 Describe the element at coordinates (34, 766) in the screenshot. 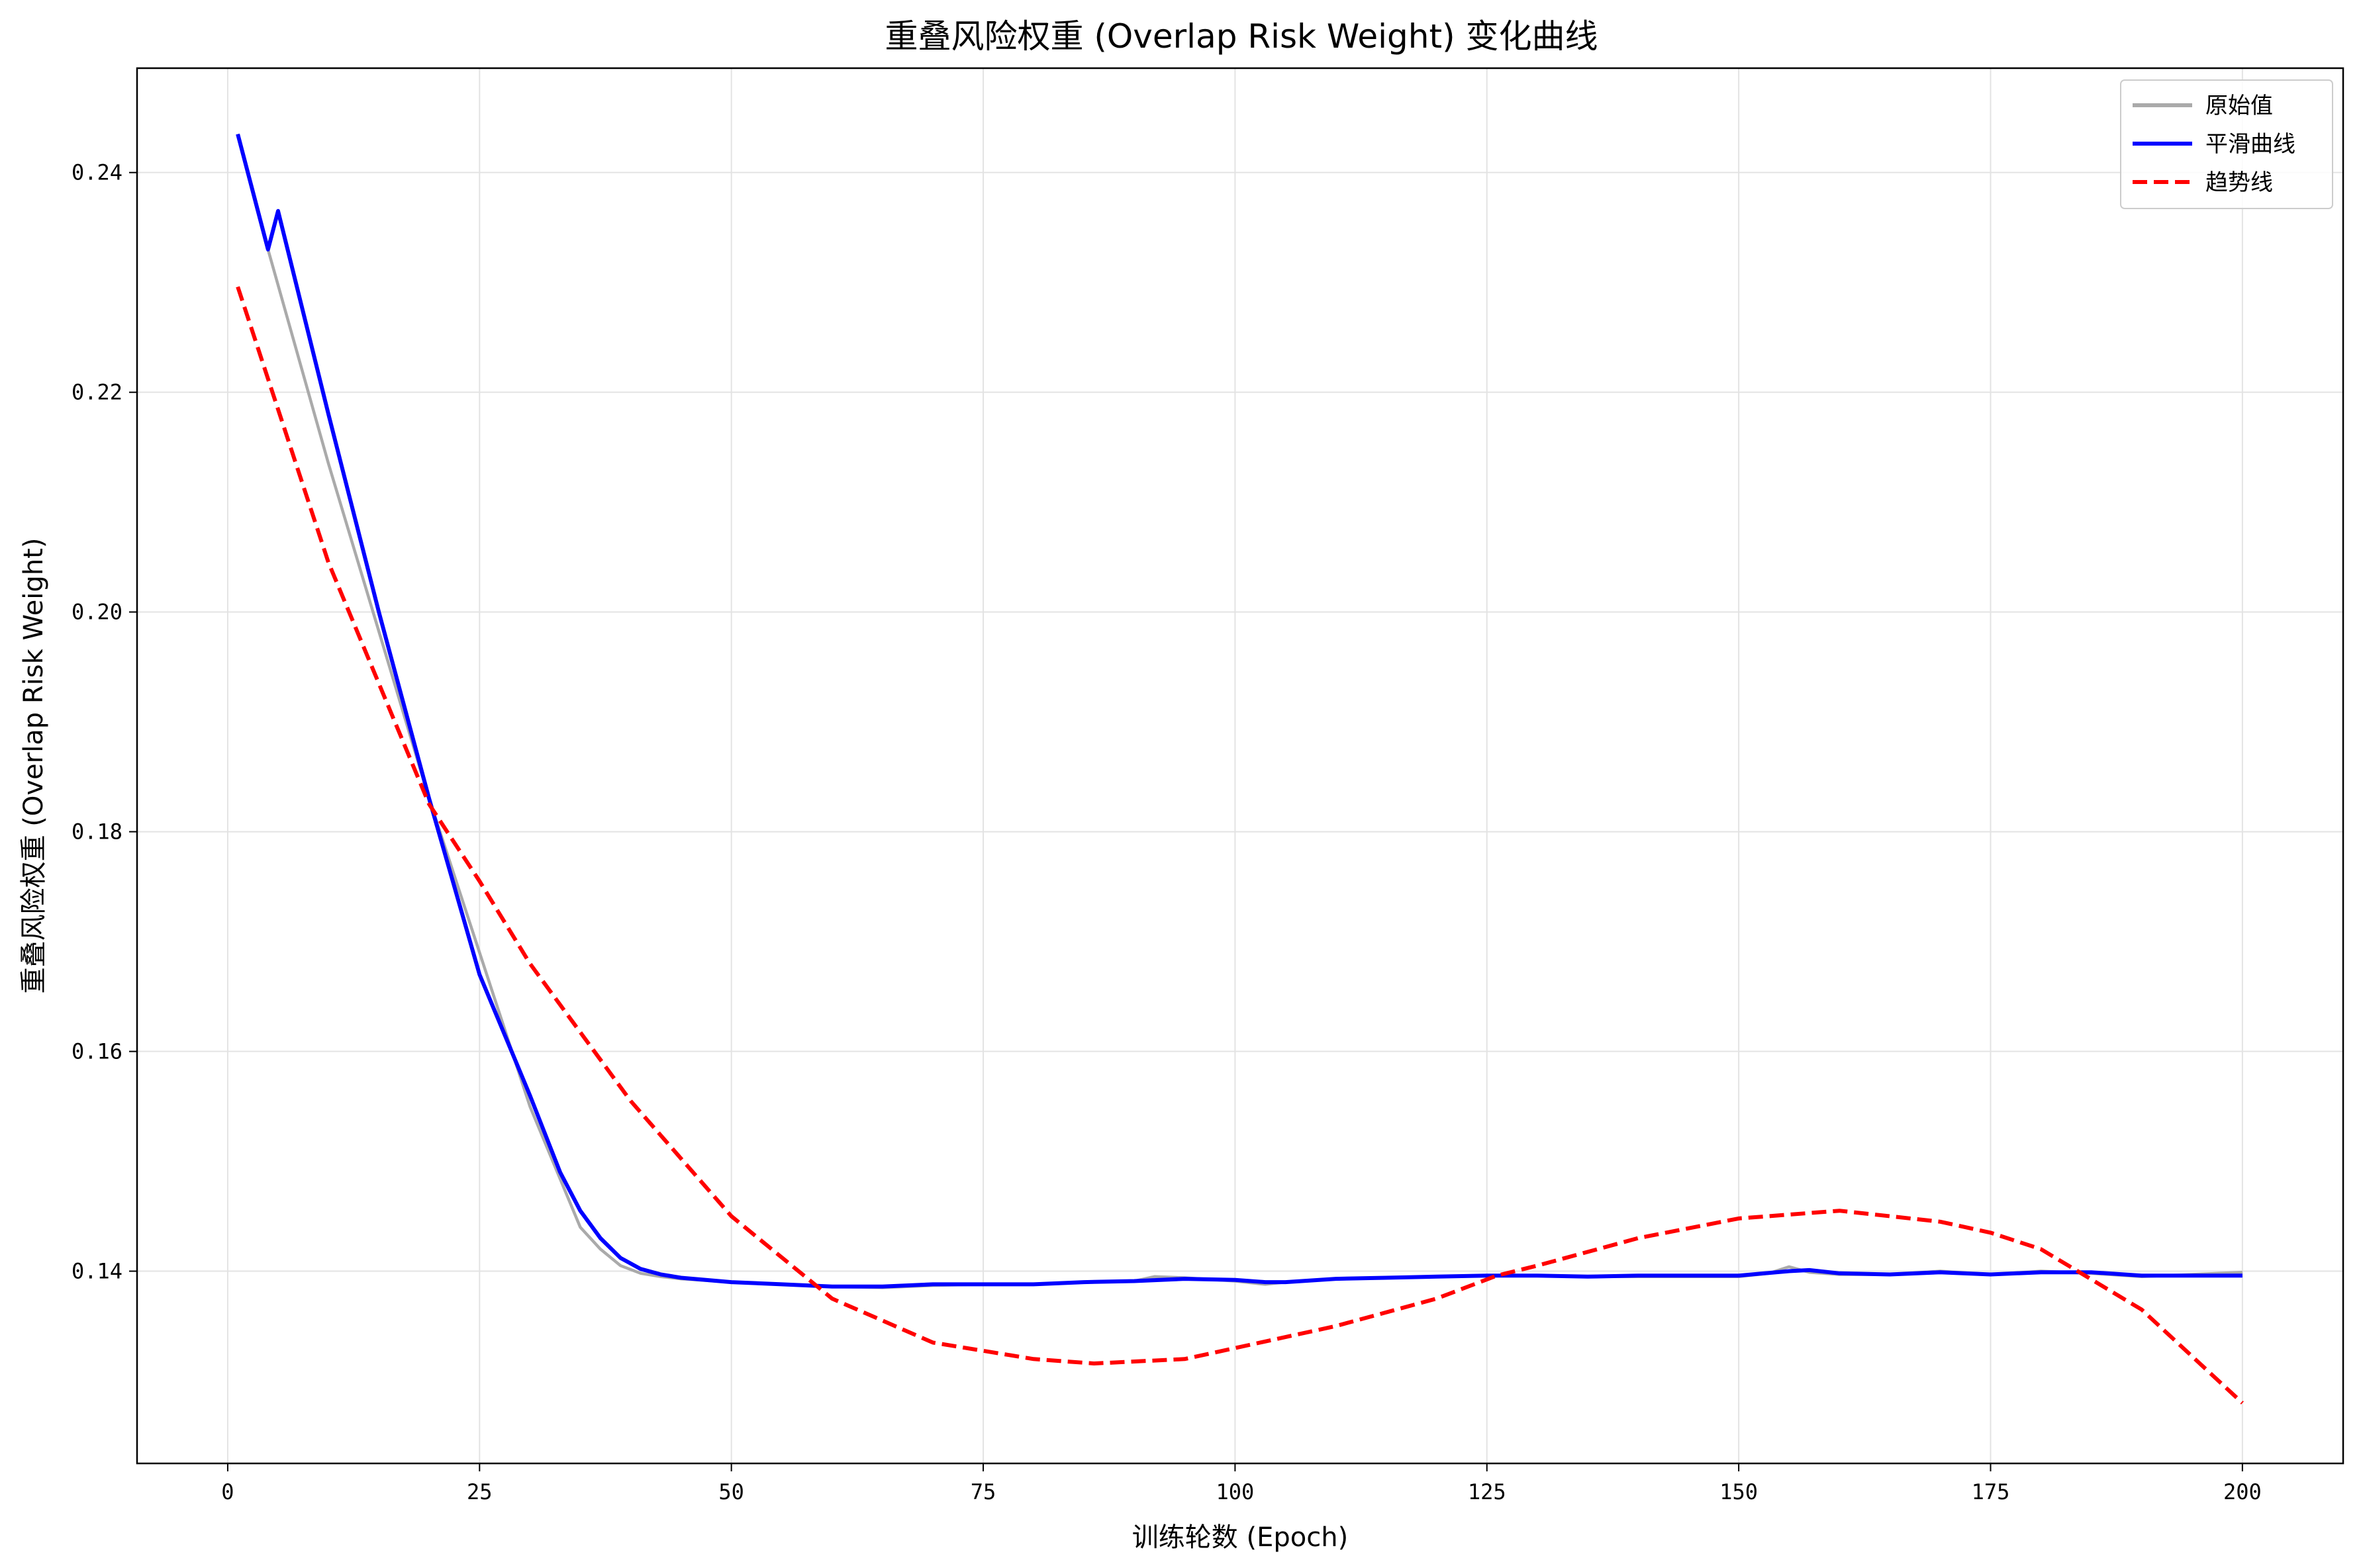

I see `y-axis-label: 重叠风险权重 (Overlap Risk Weight)` at that location.